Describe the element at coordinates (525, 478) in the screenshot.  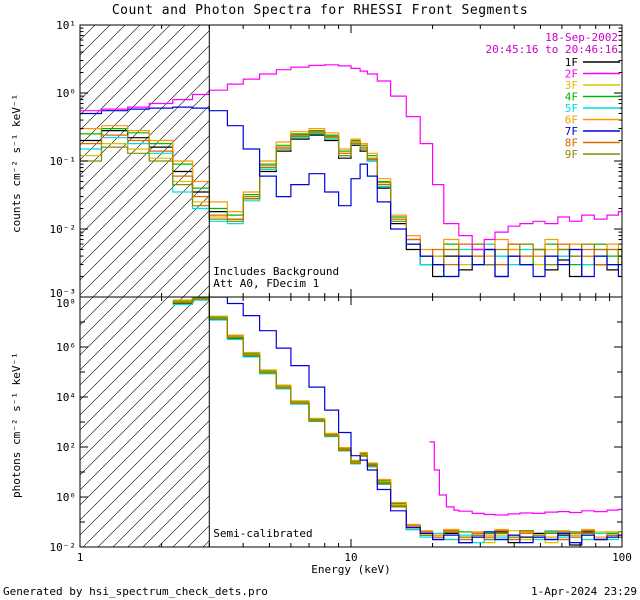
I see `series-2F-photons` at that location.